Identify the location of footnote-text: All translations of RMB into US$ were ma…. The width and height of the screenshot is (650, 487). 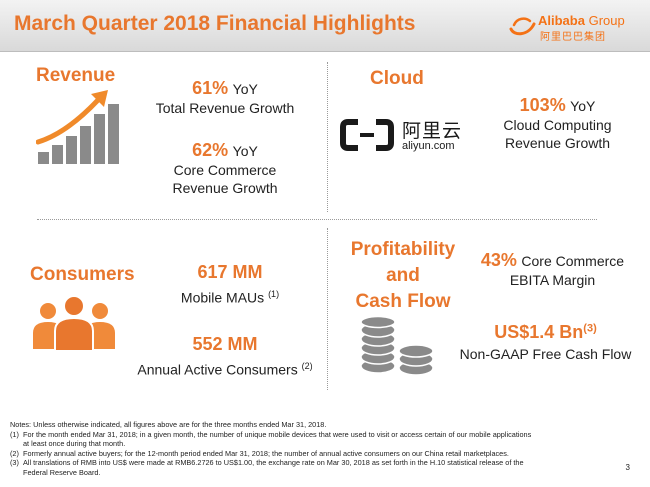
(273, 467).